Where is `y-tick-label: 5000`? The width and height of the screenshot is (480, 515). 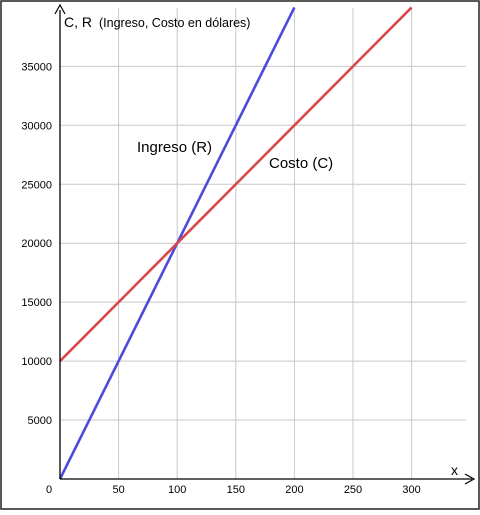
y-tick-label: 5000 is located at coordinates (40, 421).